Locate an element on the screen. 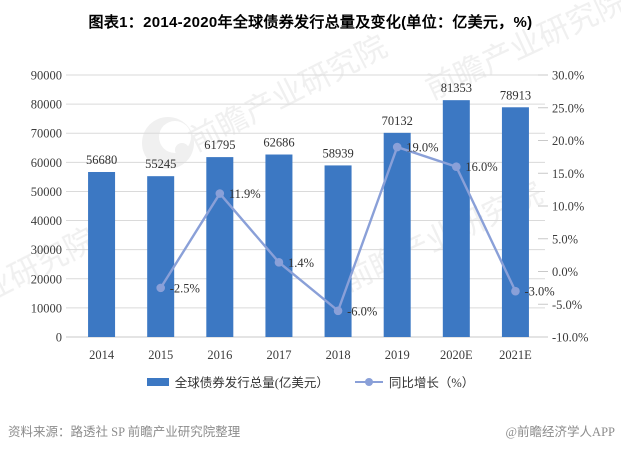 The width and height of the screenshot is (621, 453). x-axis-label: 2016 is located at coordinates (219, 355).